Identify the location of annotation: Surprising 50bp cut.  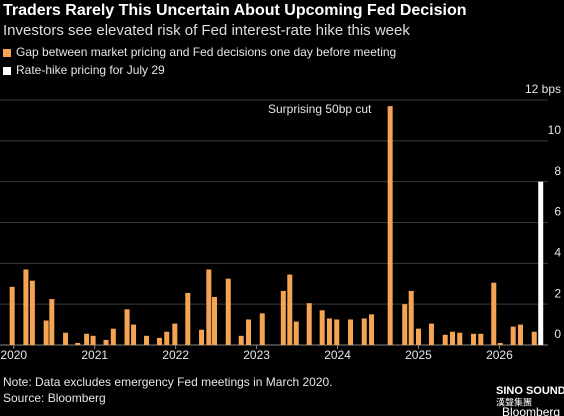
(320, 109).